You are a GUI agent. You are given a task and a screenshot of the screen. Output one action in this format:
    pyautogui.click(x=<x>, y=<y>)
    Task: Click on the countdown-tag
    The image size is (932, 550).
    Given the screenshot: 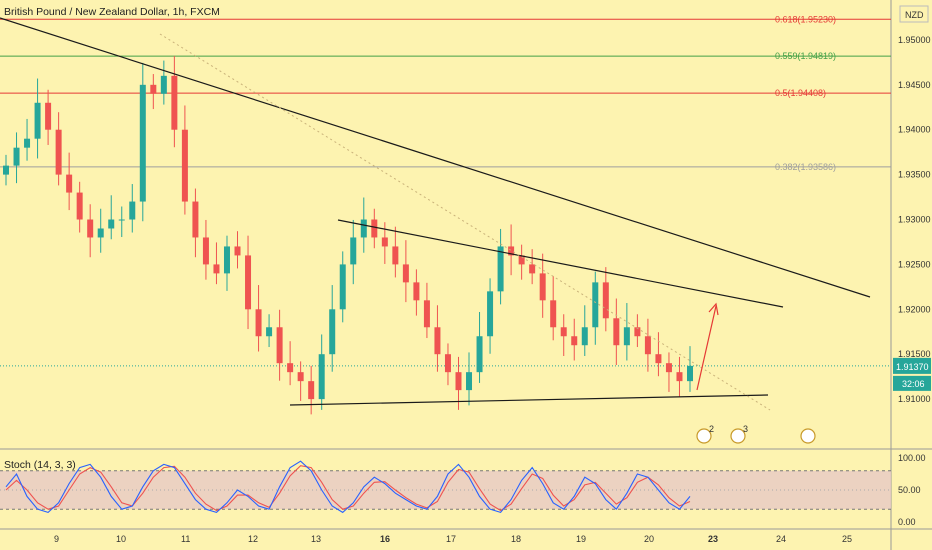 What is the action you would take?
    pyautogui.click(x=912, y=383)
    